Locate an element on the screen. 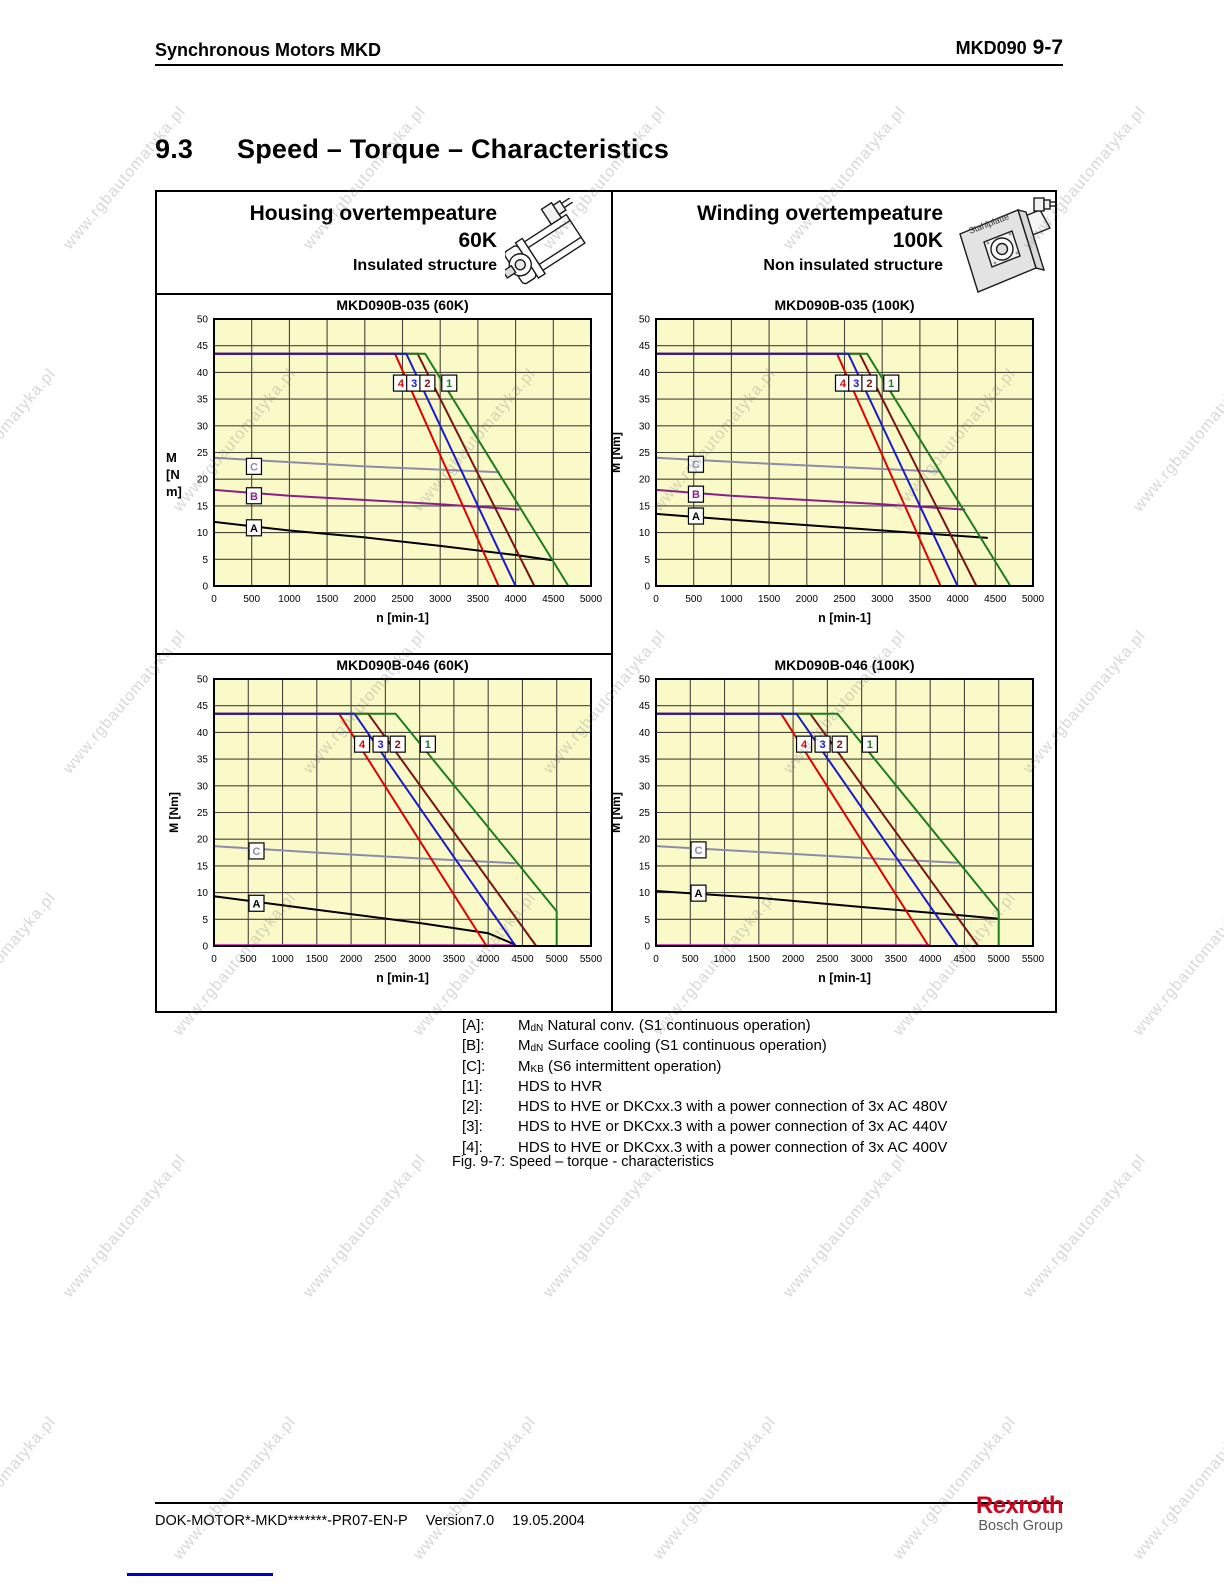 This screenshot has width=1224, height=1584. section-number: 9.3 is located at coordinates (174, 149).